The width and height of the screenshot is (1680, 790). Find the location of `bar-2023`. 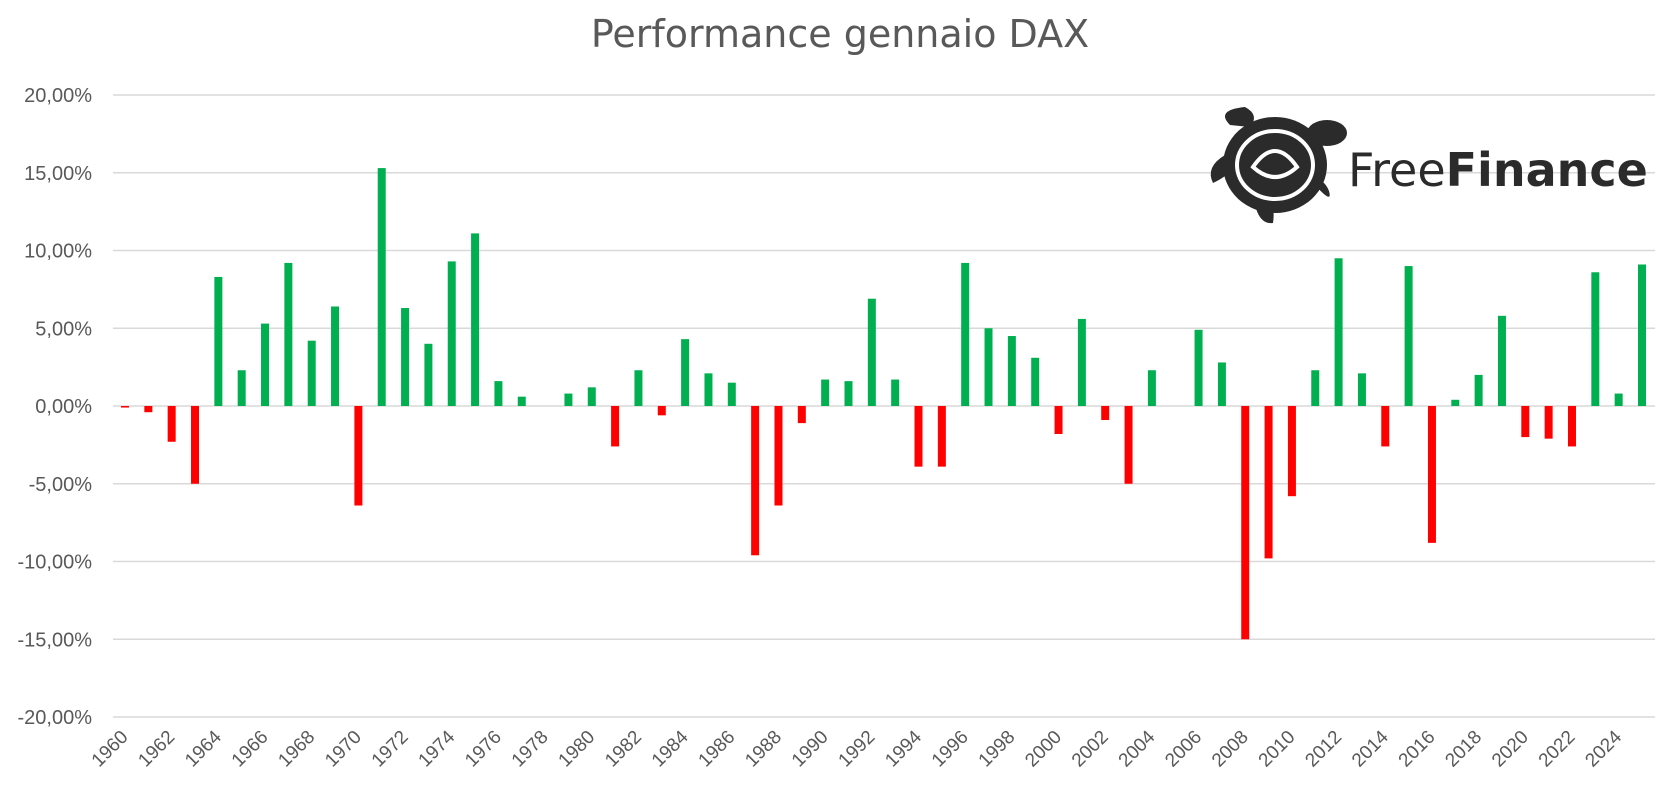

bar-2023 is located at coordinates (1595, 339).